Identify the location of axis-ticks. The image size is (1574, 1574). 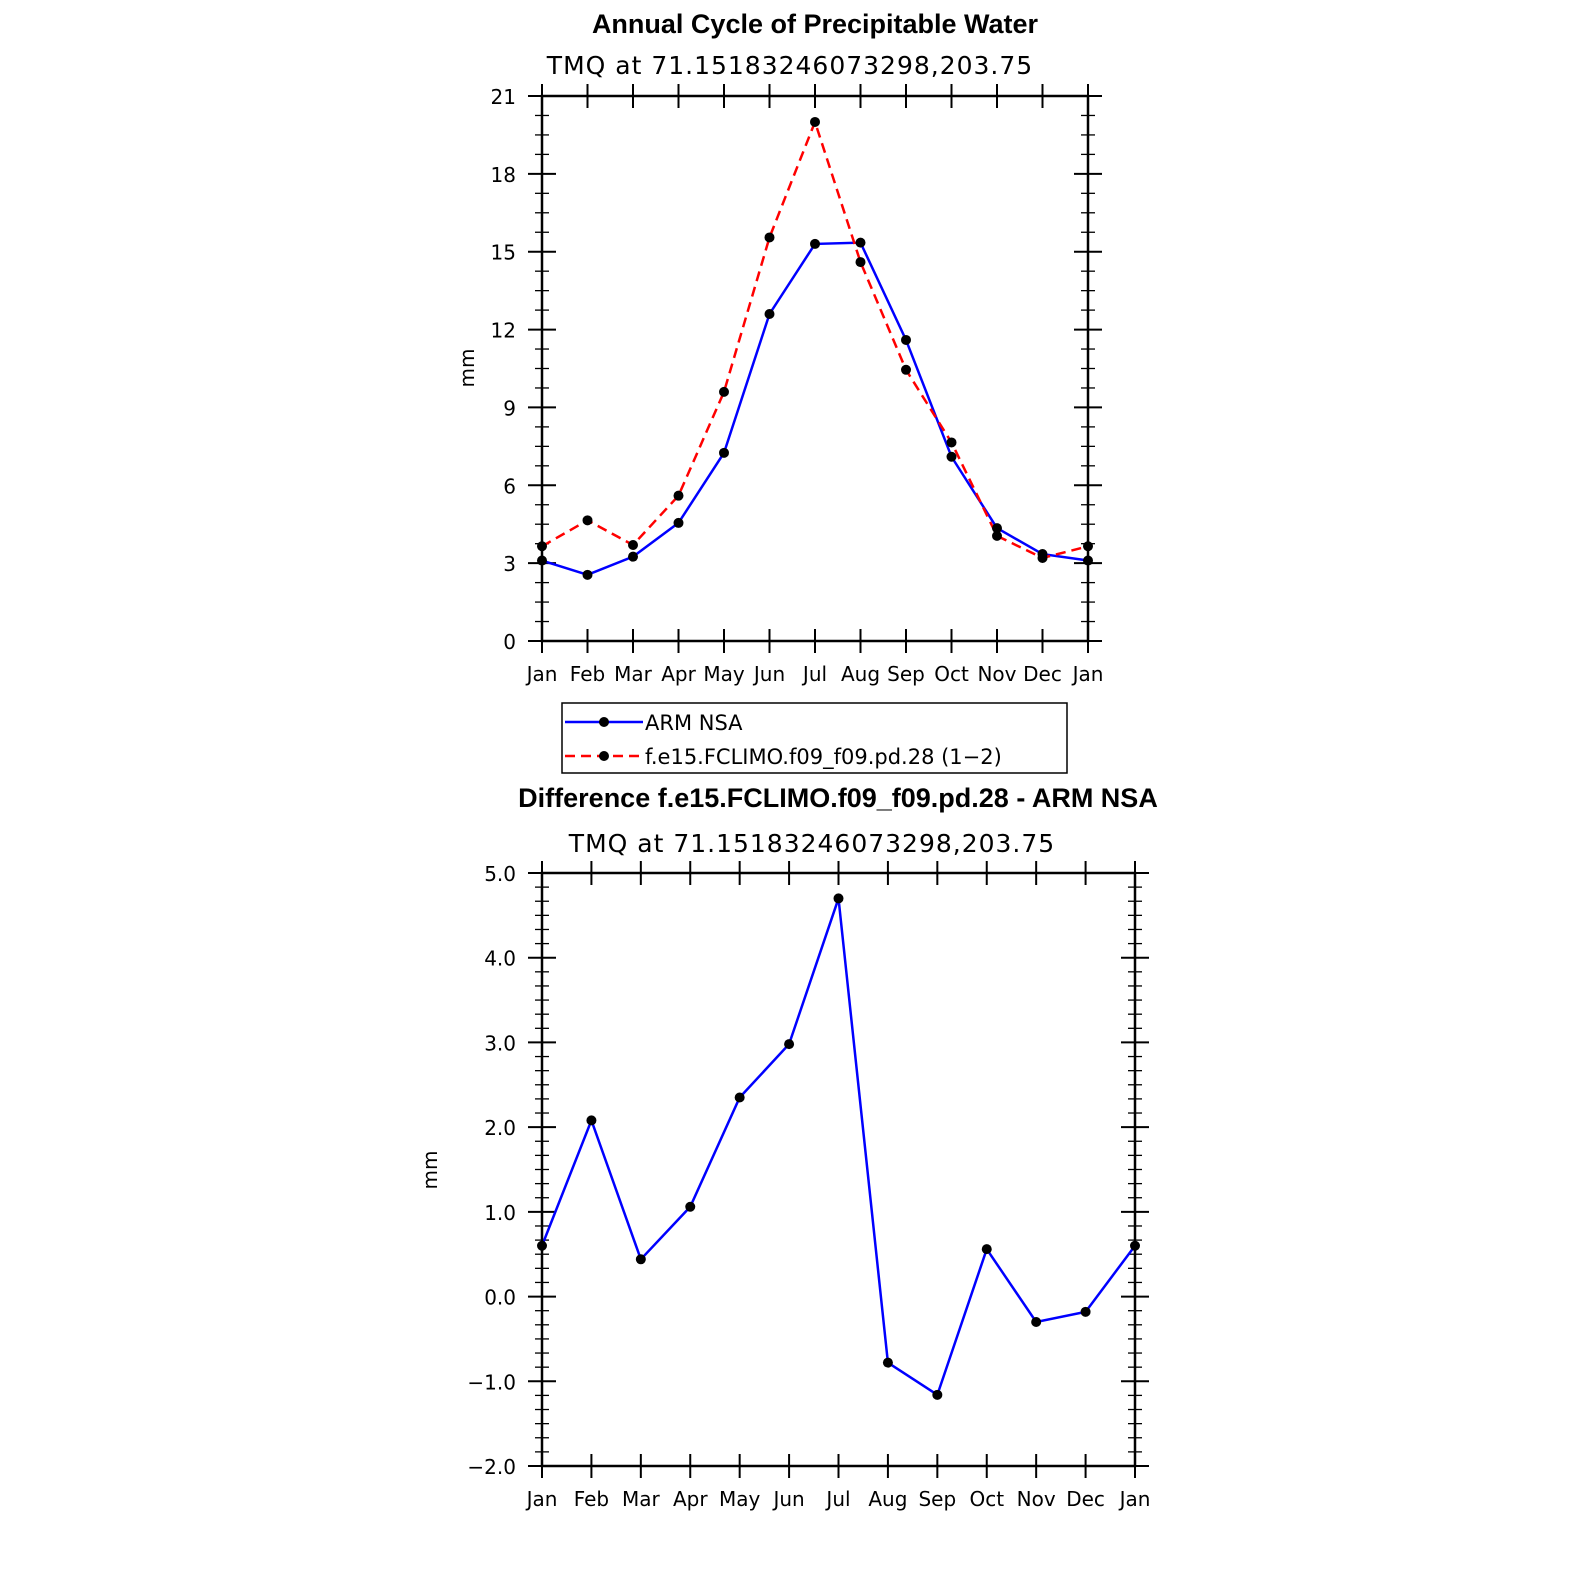
(815, 368).